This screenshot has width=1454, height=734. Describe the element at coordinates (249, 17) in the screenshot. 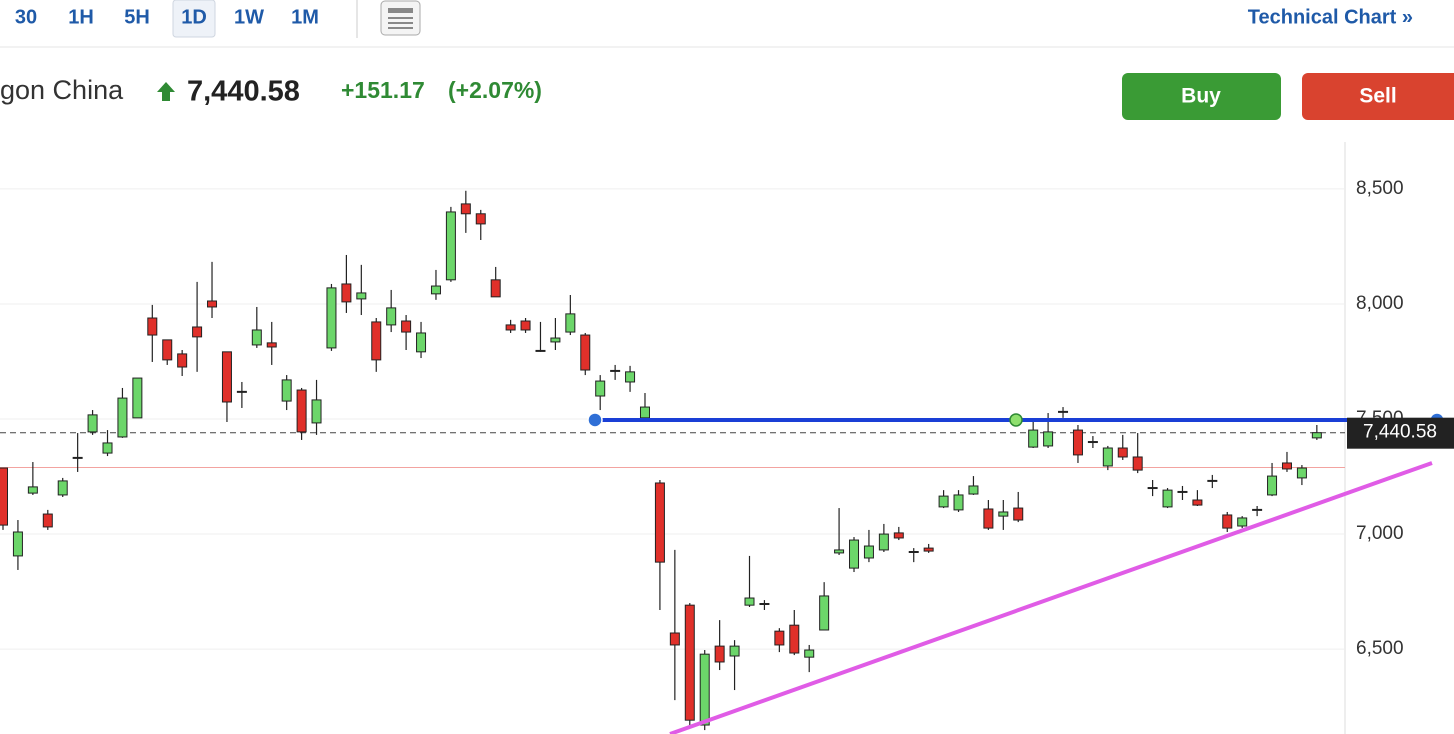

I see `interval-button: 1W` at that location.